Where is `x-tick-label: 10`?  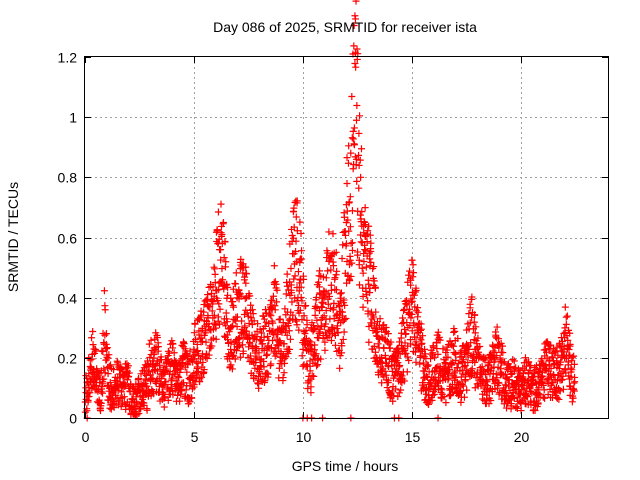 x-tick-label: 10 is located at coordinates (304, 437).